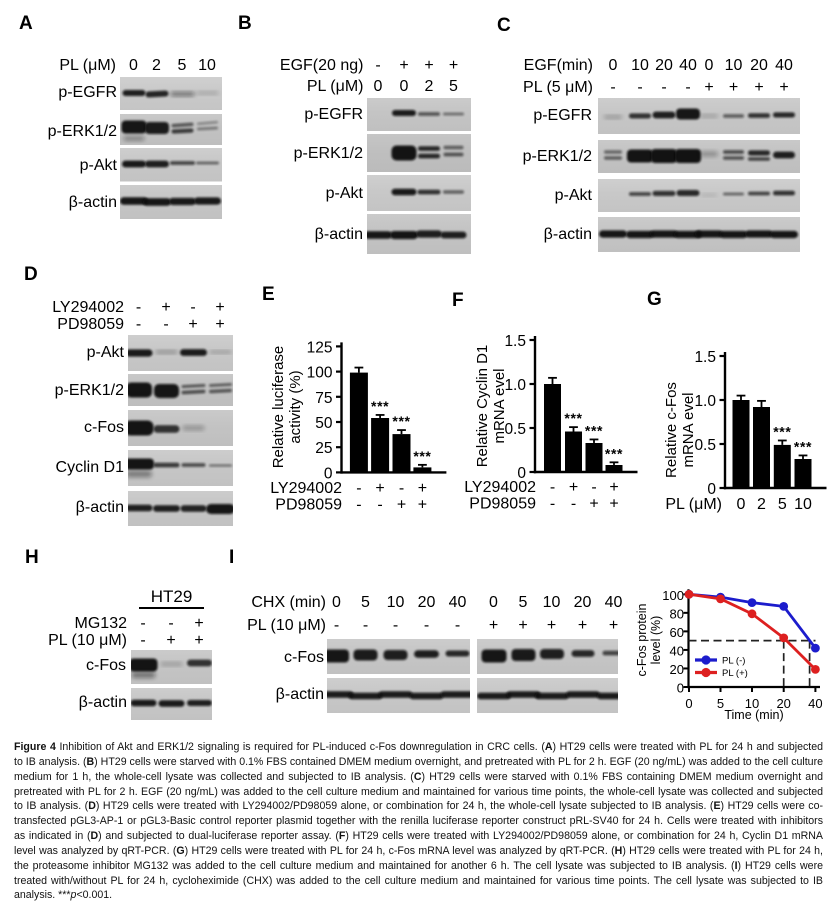  Describe the element at coordinates (656, 640) in the screenshot. I see `svg-text: level (%)` at that location.